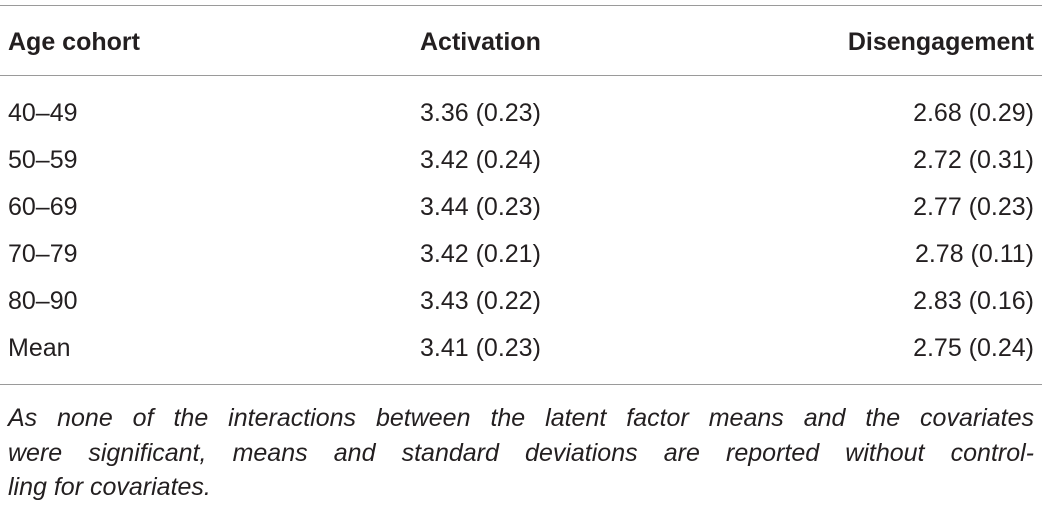 This screenshot has width=1042, height=508. What do you see at coordinates (480, 207) in the screenshot?
I see `table-cell: 3.44 (0.23)` at bounding box center [480, 207].